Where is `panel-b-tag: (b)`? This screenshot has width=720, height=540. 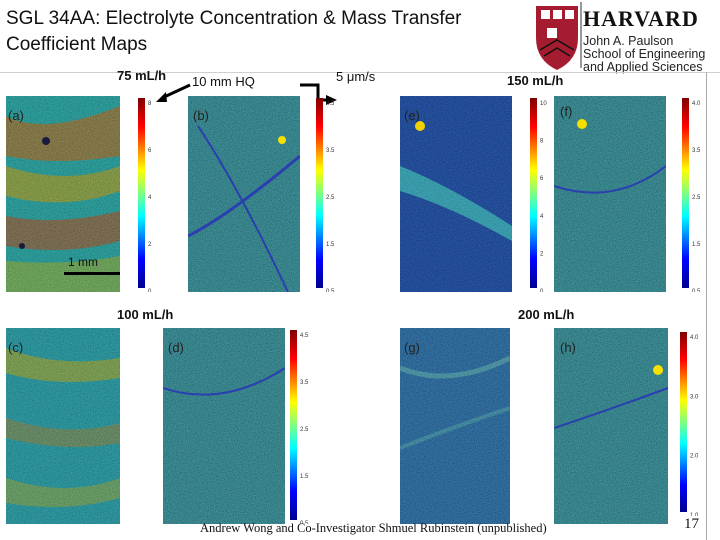 panel-b-tag: (b) is located at coordinates (201, 115).